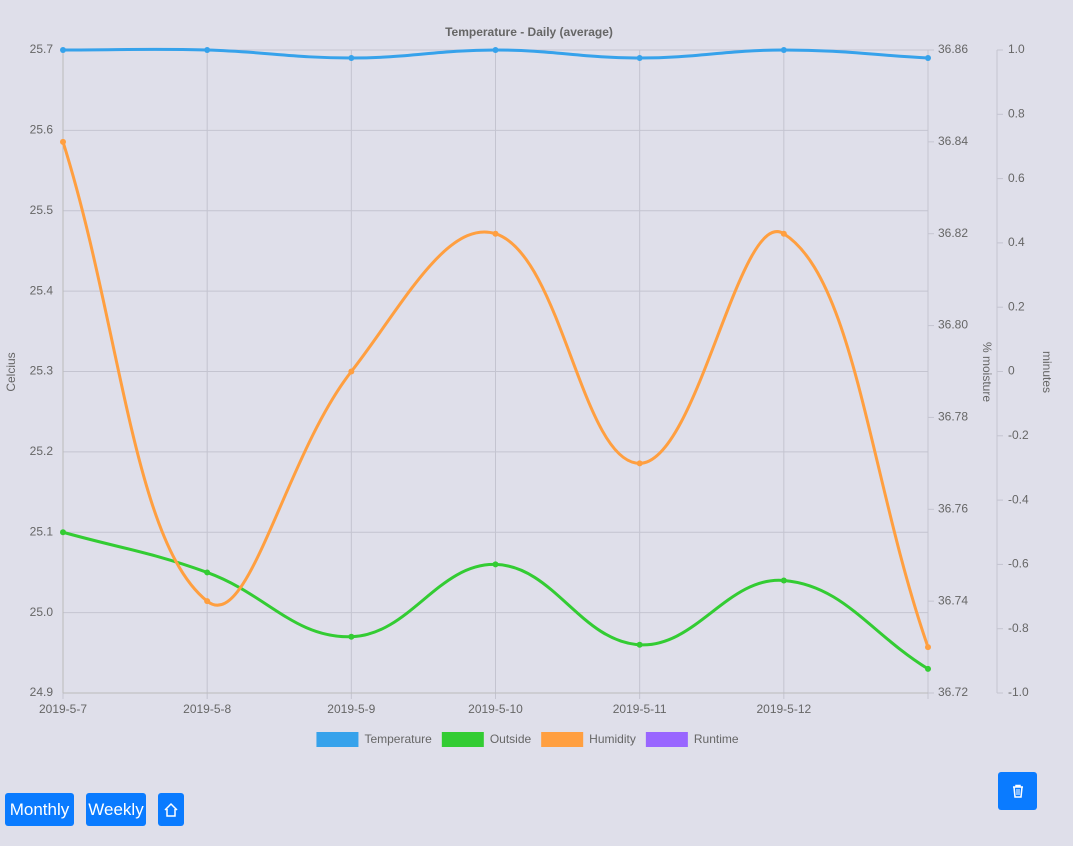 This screenshot has height=846, width=1073. I want to click on y3-tick-label: -0.6, so click(1018, 564).